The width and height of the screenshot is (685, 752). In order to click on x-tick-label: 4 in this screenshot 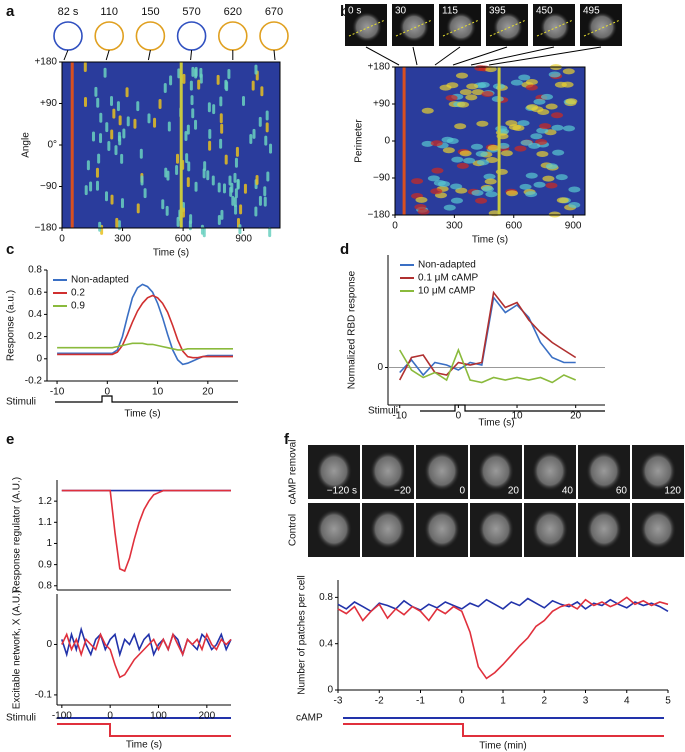, I will do `click(627, 701)`.